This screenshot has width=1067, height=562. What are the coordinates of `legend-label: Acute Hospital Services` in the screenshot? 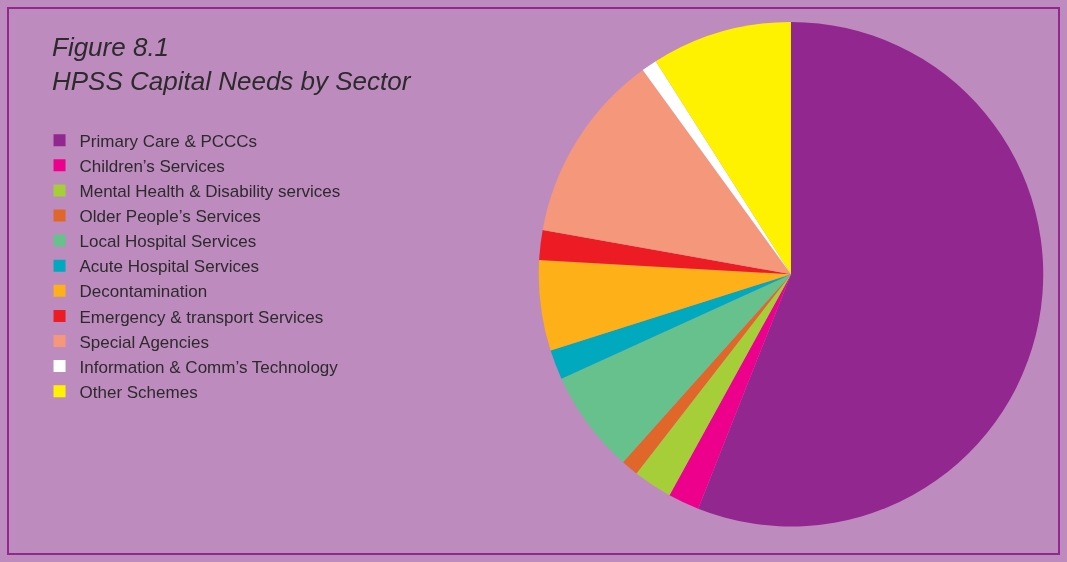 It's located at (169, 267).